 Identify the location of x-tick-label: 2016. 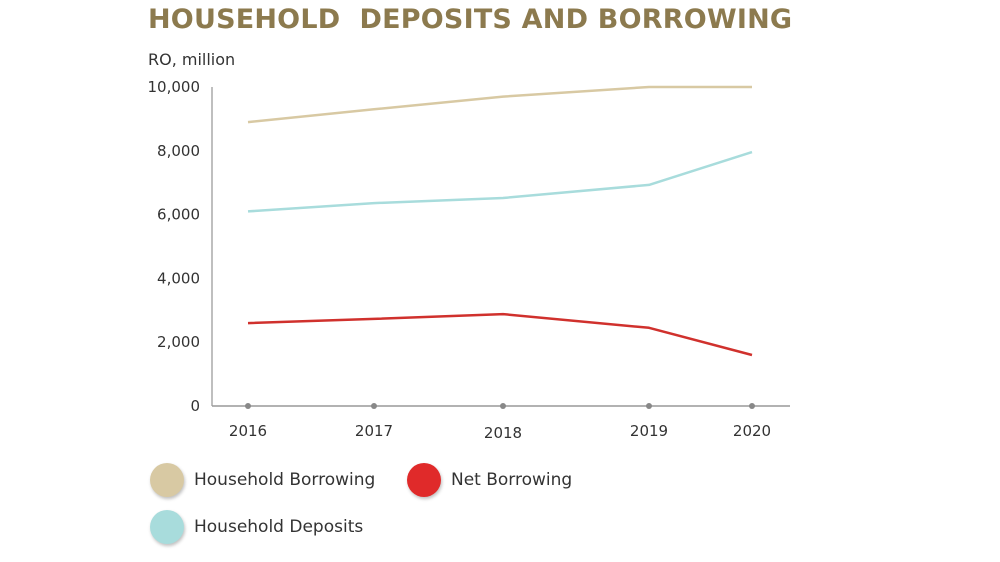
(248, 431).